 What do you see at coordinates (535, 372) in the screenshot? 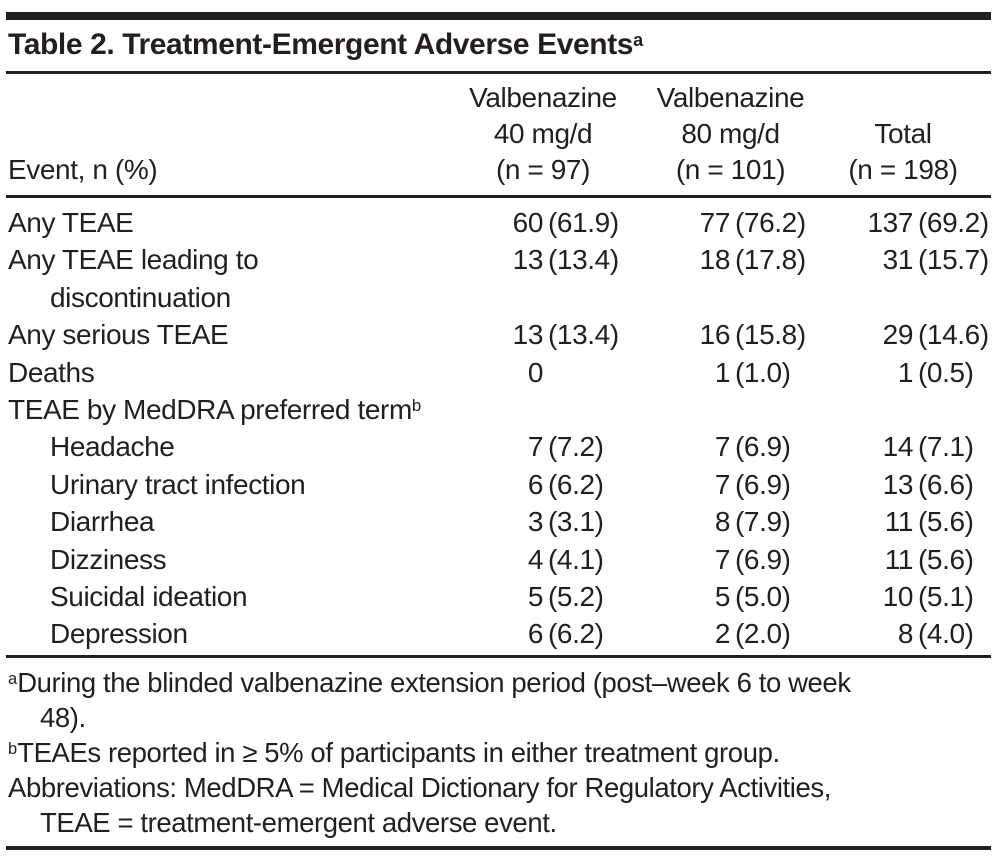
I see `value-cell: 0` at bounding box center [535, 372].